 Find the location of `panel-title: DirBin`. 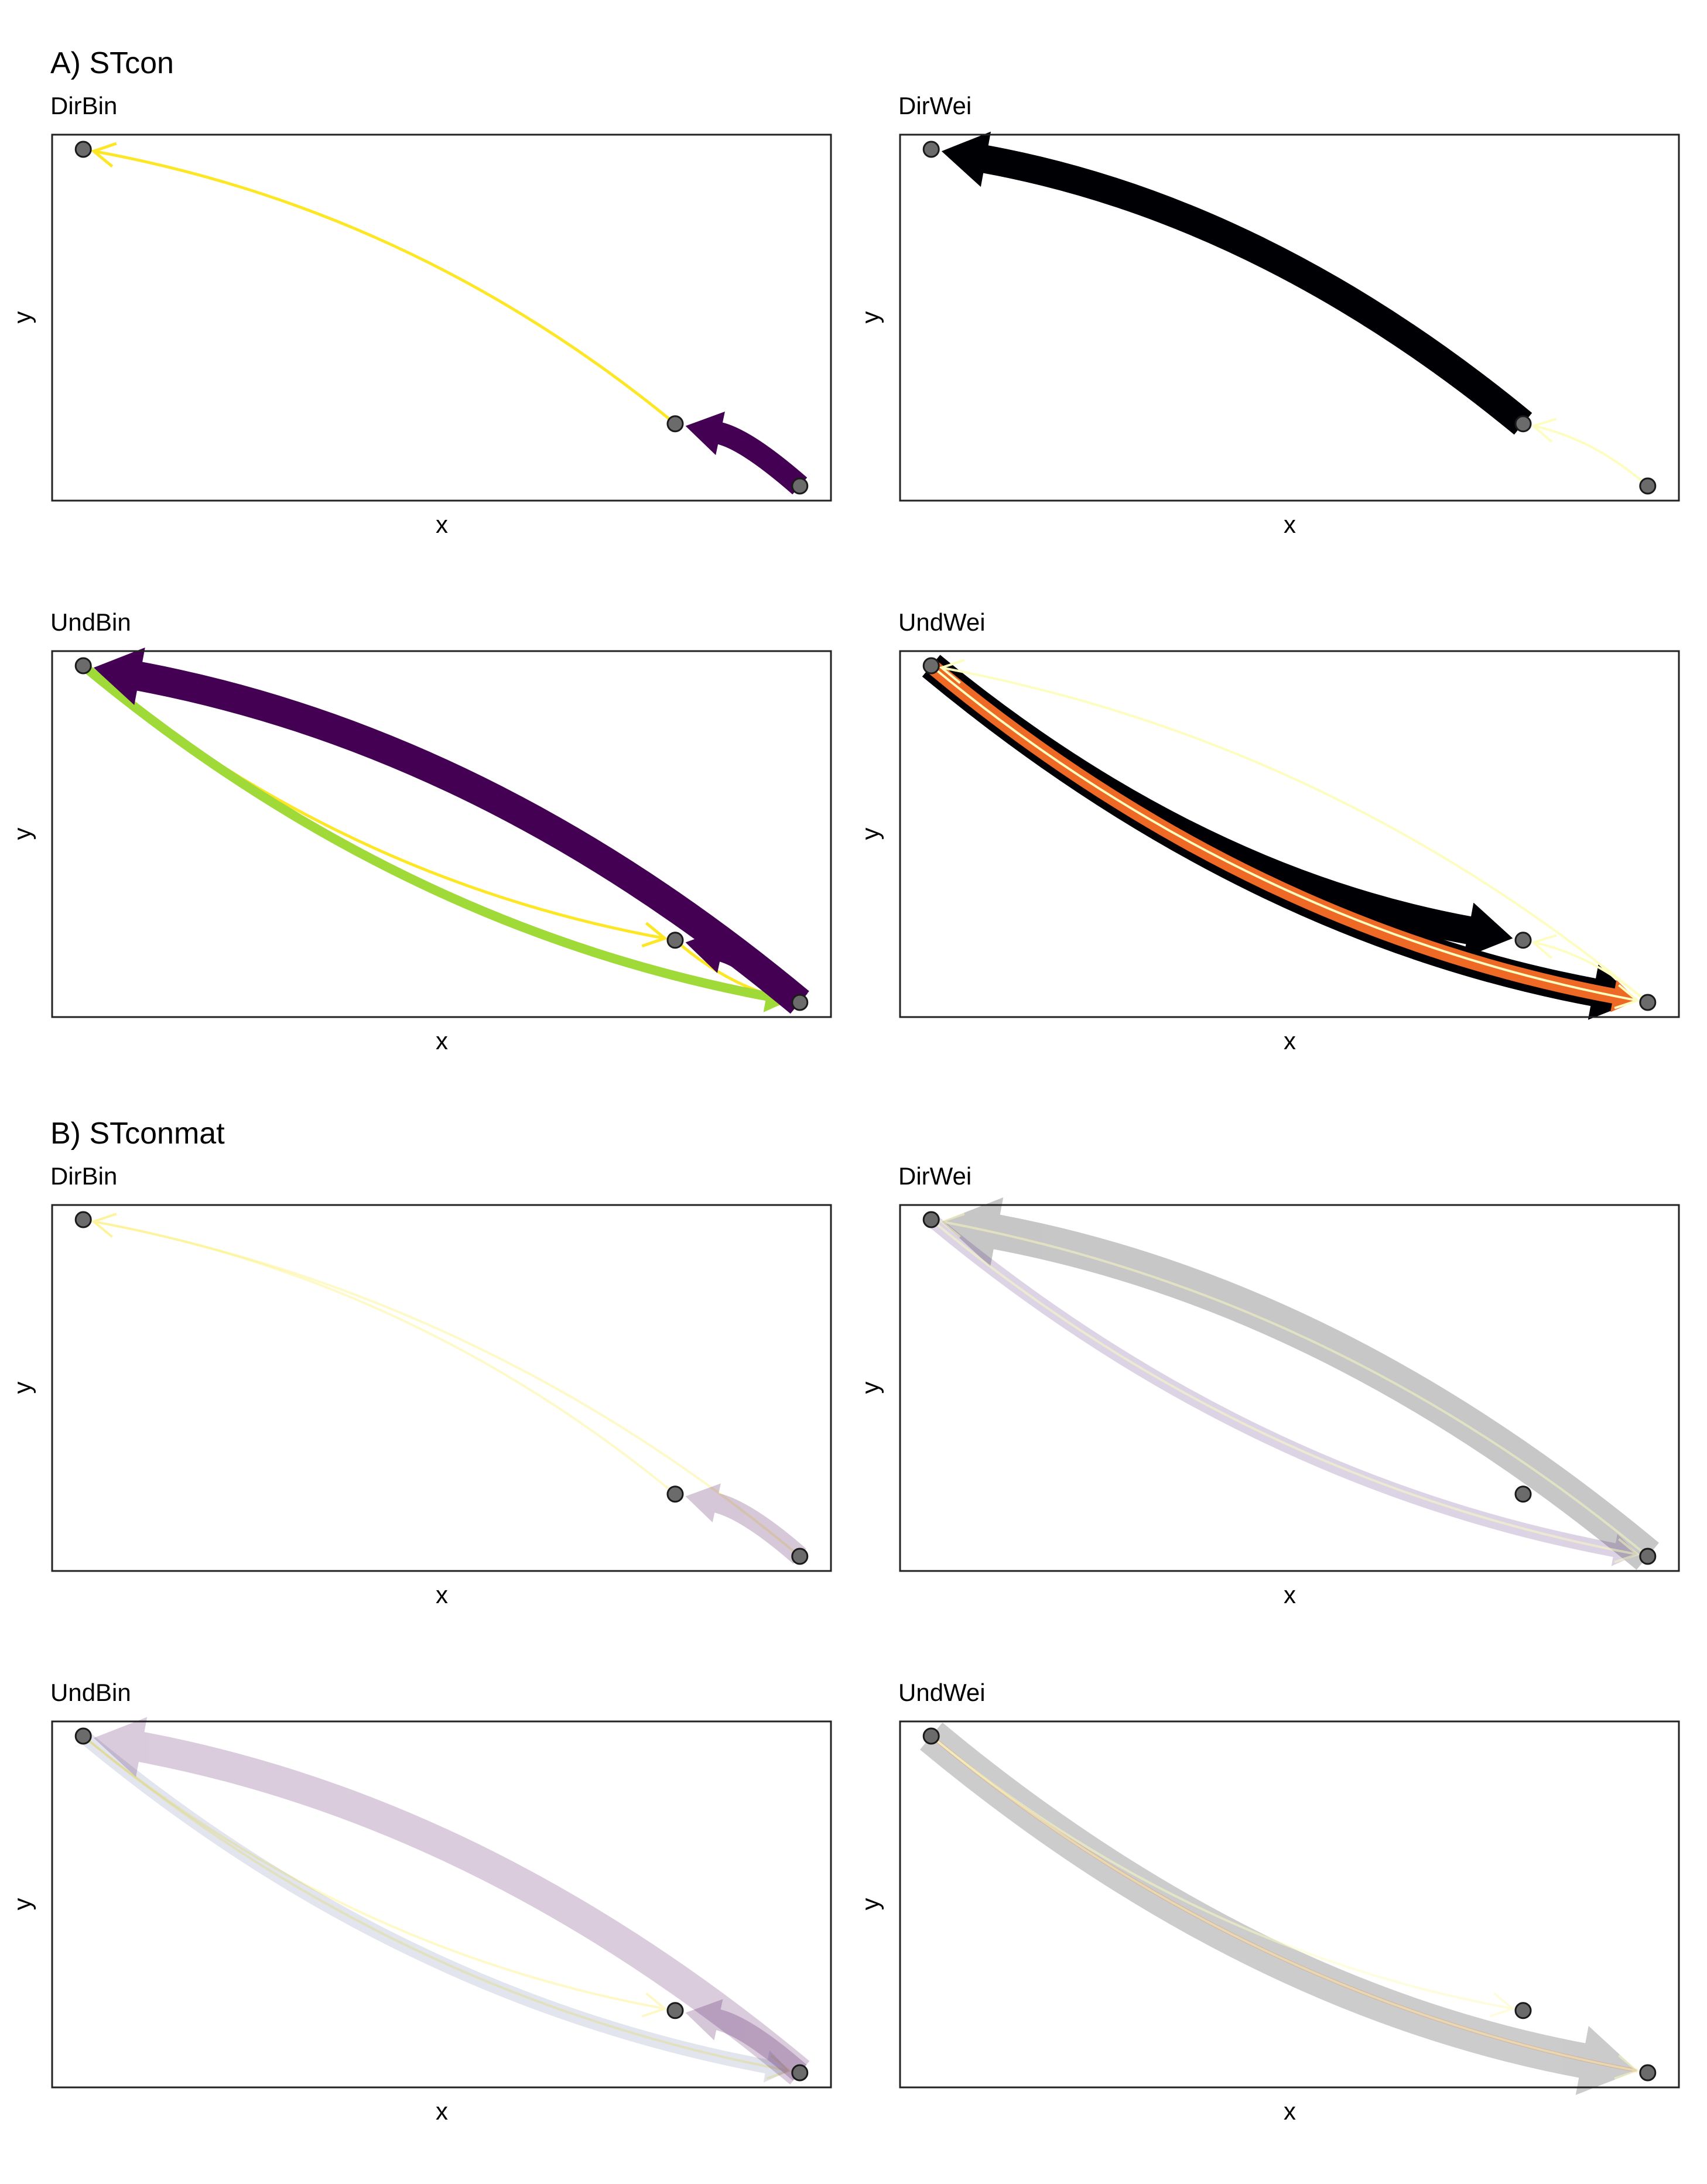

panel-title: DirBin is located at coordinates (84, 105).